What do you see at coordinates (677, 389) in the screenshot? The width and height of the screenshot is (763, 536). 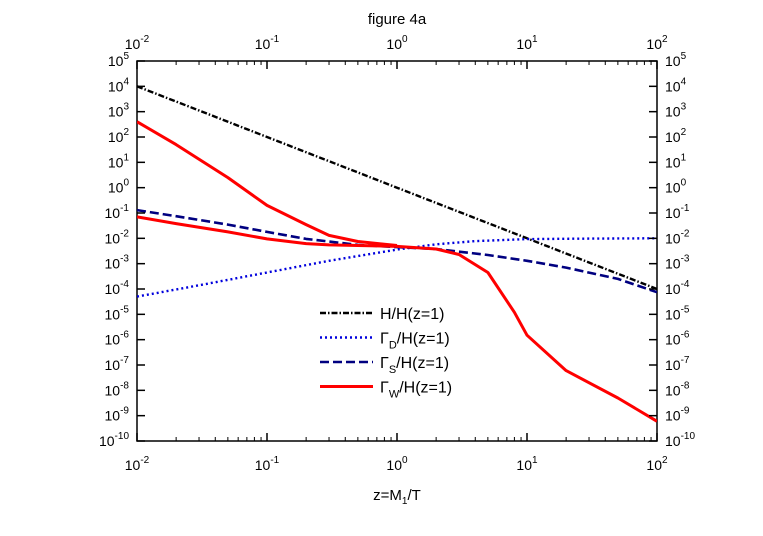 I see `y-tick-label-right: 10⁻⁸` at bounding box center [677, 389].